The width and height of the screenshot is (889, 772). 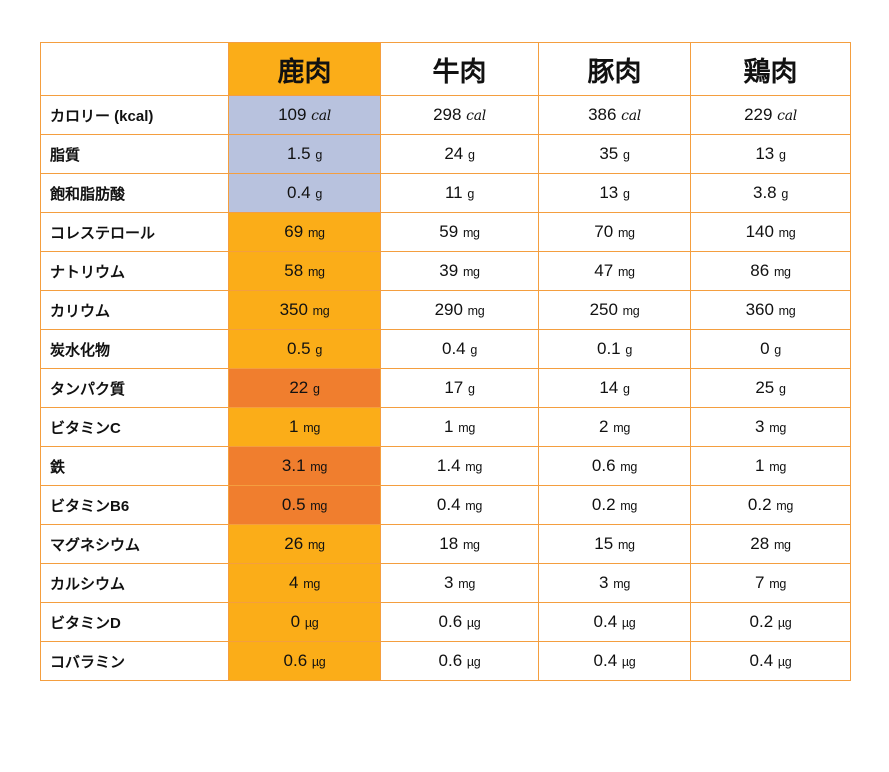 I want to click on value-cell: 0.2 mg, so click(x=614, y=505).